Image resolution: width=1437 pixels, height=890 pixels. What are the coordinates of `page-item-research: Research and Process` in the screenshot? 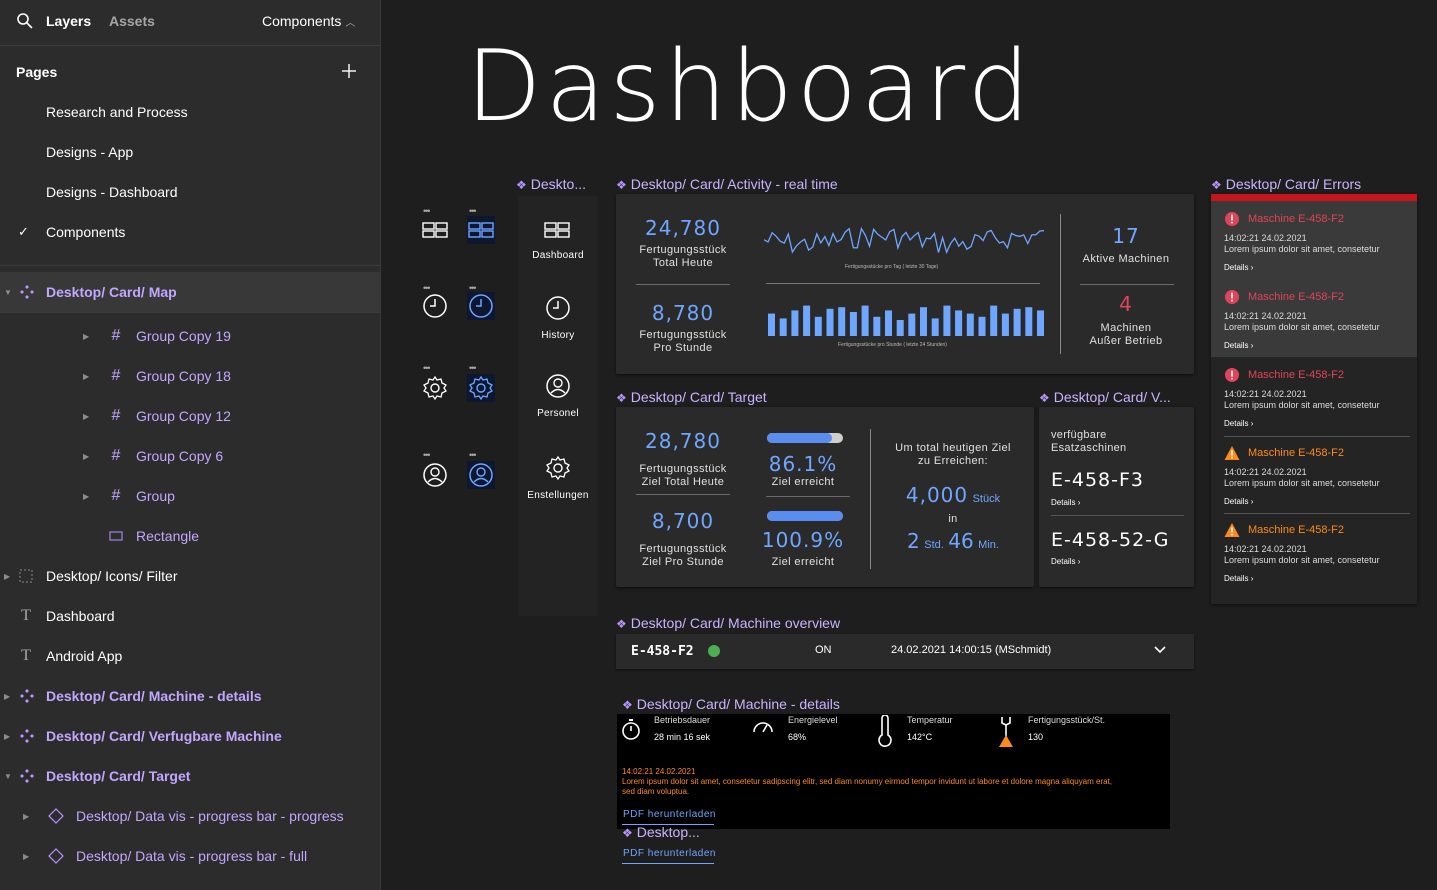 It's located at (117, 112).